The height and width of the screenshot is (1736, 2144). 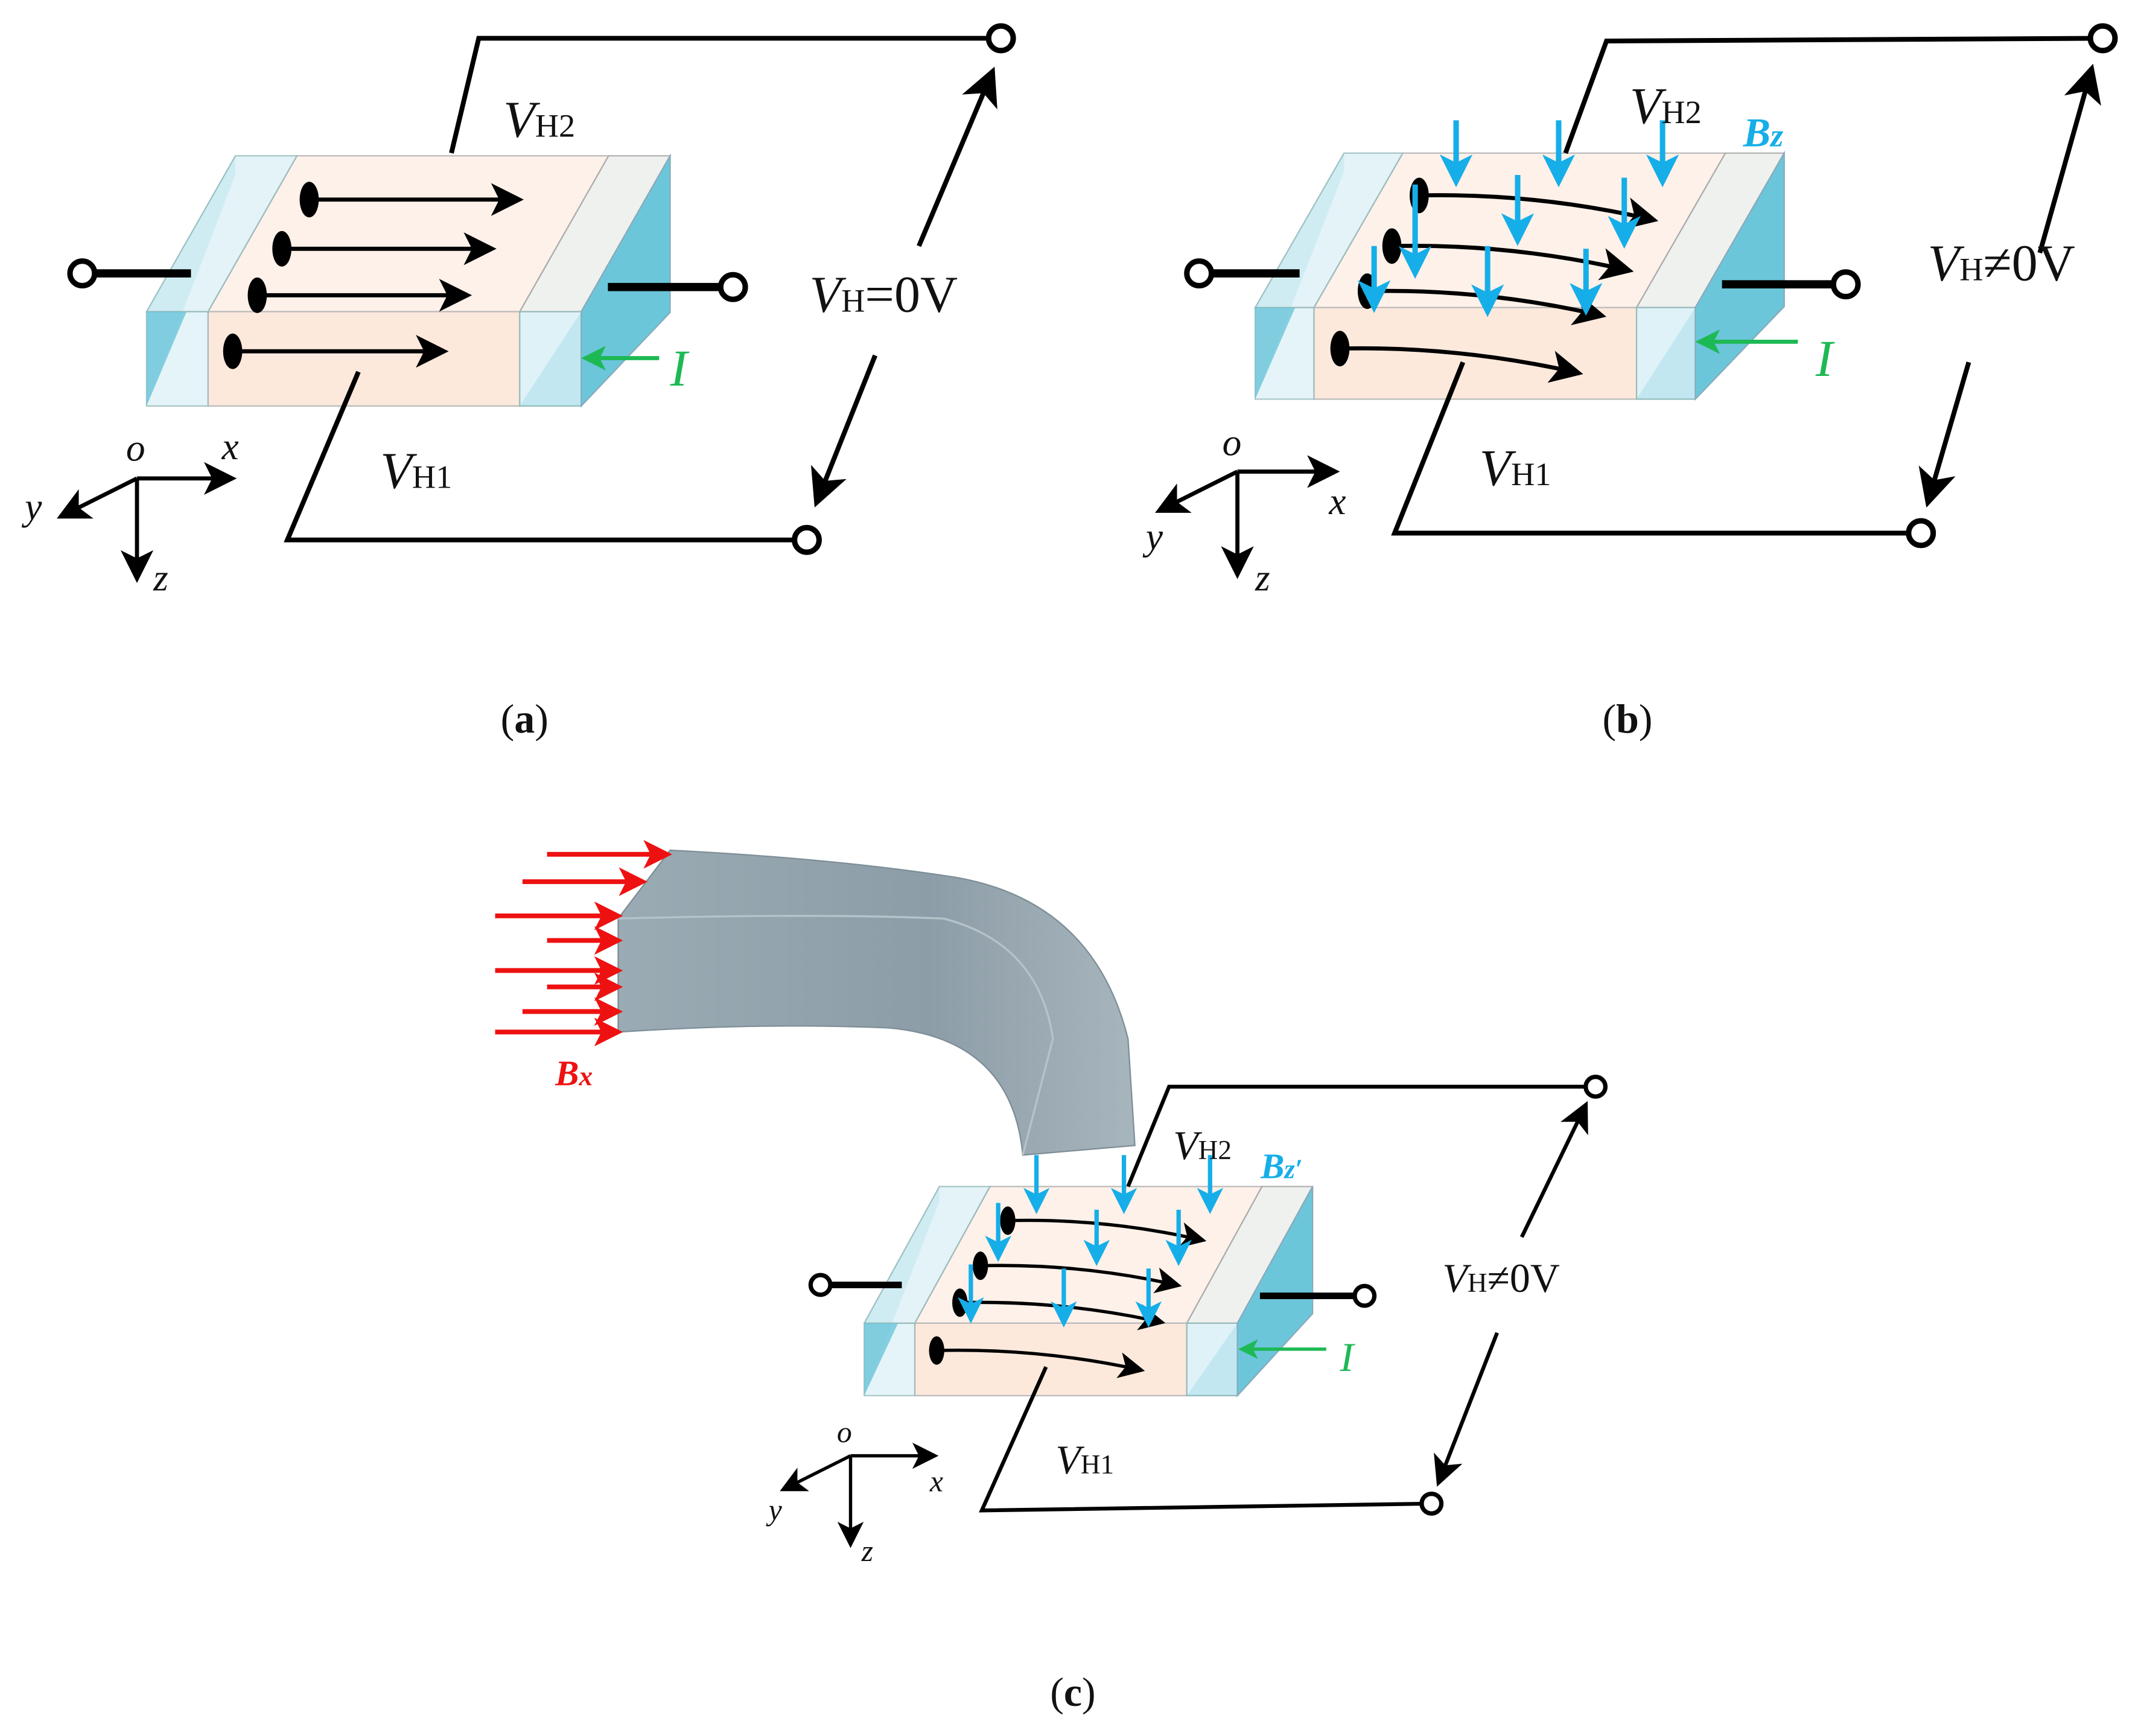 I want to click on right-electrode-side, so click(x=626, y=280).